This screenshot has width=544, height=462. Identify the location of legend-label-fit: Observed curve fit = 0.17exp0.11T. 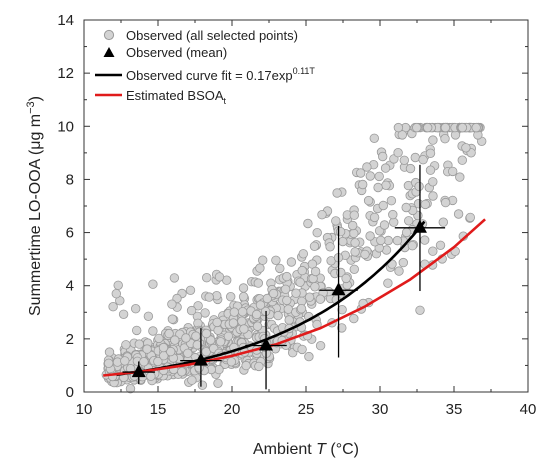
(220, 74).